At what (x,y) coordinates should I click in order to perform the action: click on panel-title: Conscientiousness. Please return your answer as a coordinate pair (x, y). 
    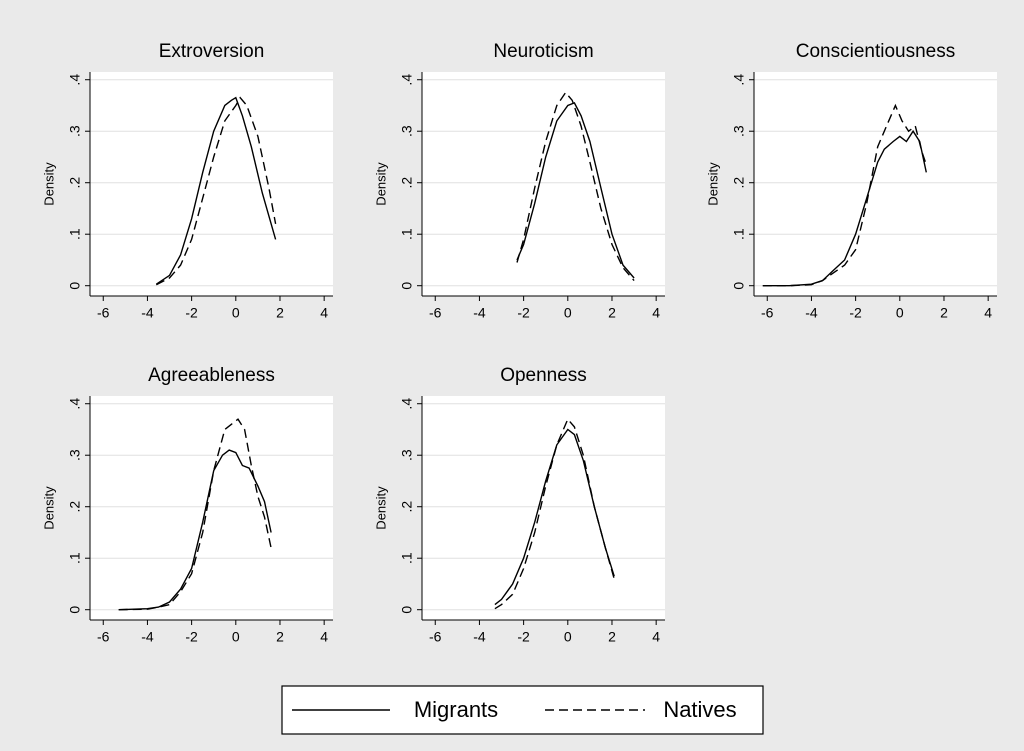
    Looking at the image, I should click on (875, 51).